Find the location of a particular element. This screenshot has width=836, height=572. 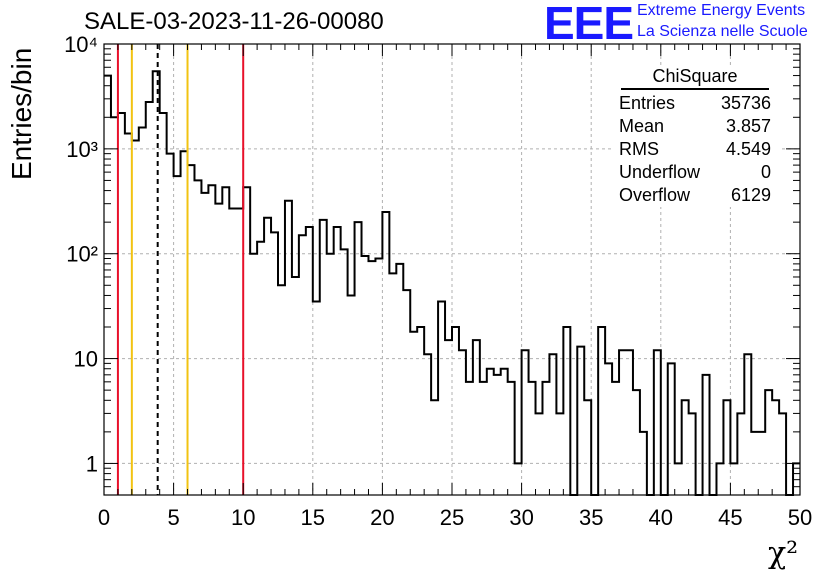

y-tick-label: 10² is located at coordinates (82, 254).